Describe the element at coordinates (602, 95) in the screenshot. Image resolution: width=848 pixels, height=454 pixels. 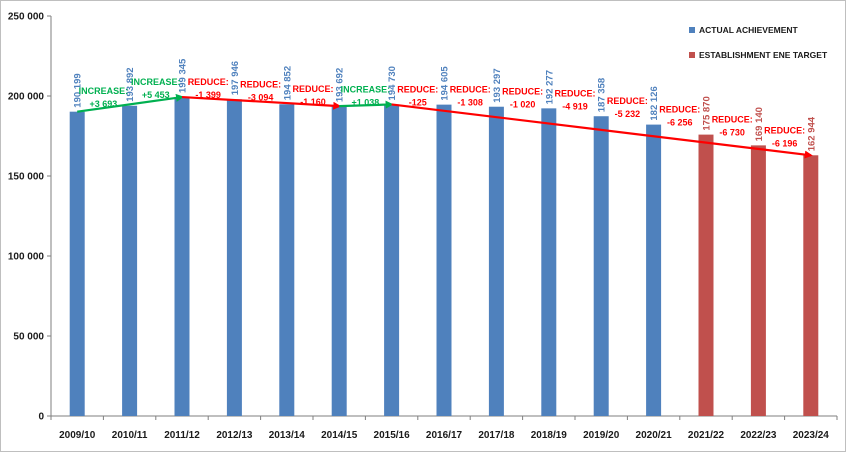
I see `bar-value-label: 187 358` at that location.